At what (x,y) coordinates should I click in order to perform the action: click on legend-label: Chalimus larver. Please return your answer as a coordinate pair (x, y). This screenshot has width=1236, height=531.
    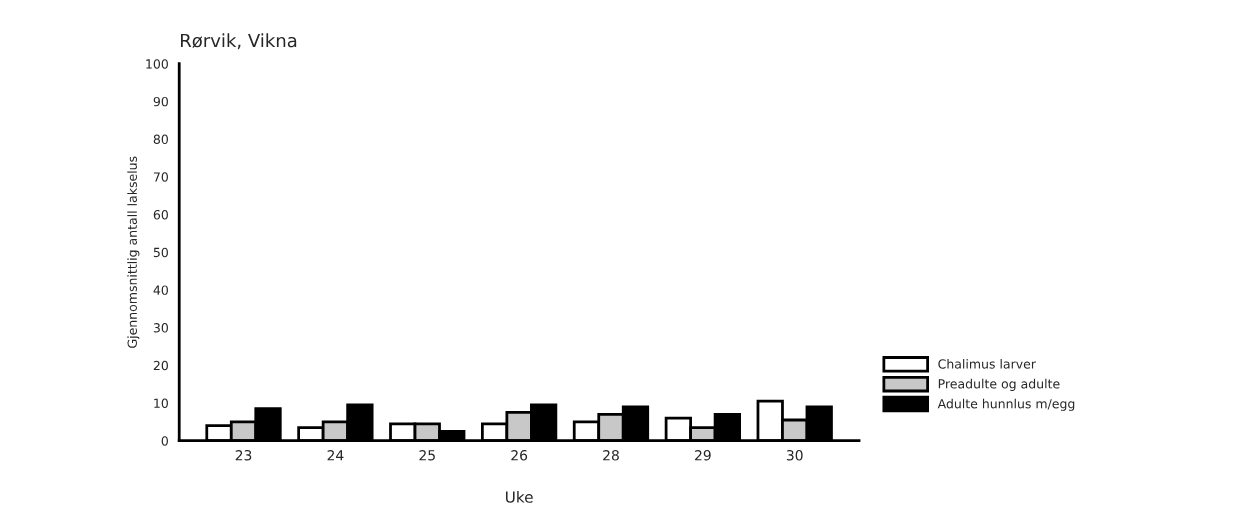
    Looking at the image, I should click on (987, 363).